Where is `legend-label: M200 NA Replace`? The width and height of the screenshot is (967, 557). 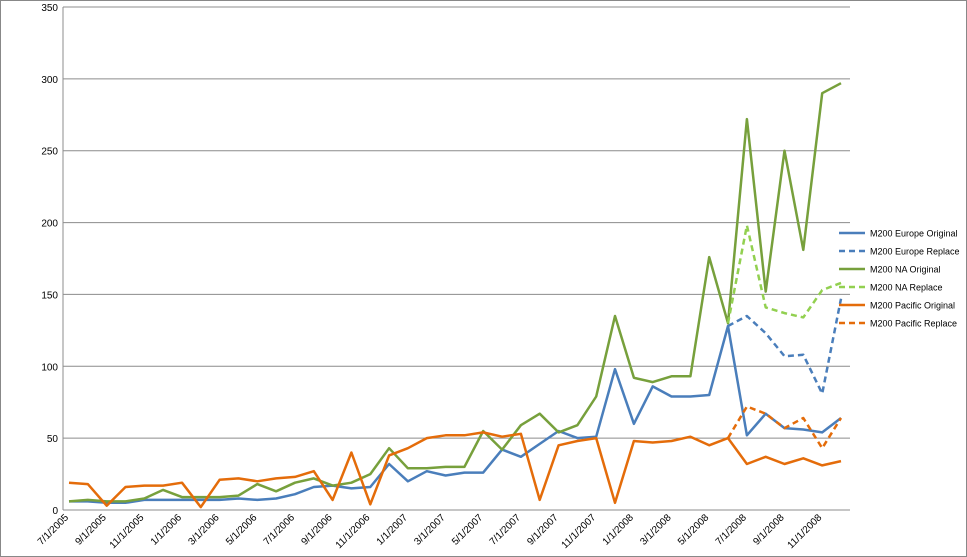 legend-label: M200 NA Replace is located at coordinates (906, 288).